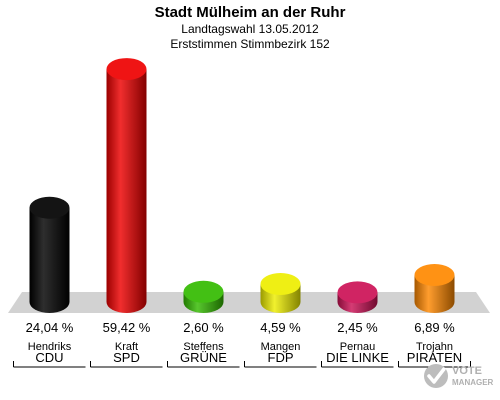 The image size is (500, 400). What do you see at coordinates (357, 327) in the screenshot?
I see `value-label: 2,45 %` at bounding box center [357, 327].